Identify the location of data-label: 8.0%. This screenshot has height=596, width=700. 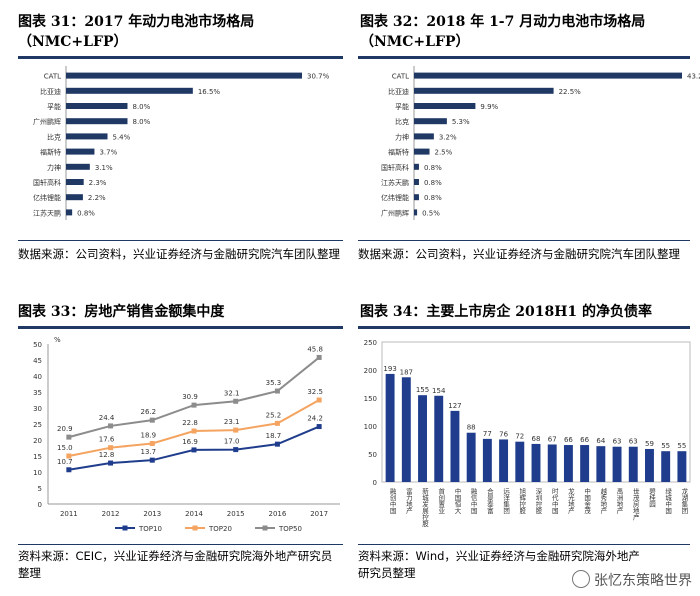
(141, 122).